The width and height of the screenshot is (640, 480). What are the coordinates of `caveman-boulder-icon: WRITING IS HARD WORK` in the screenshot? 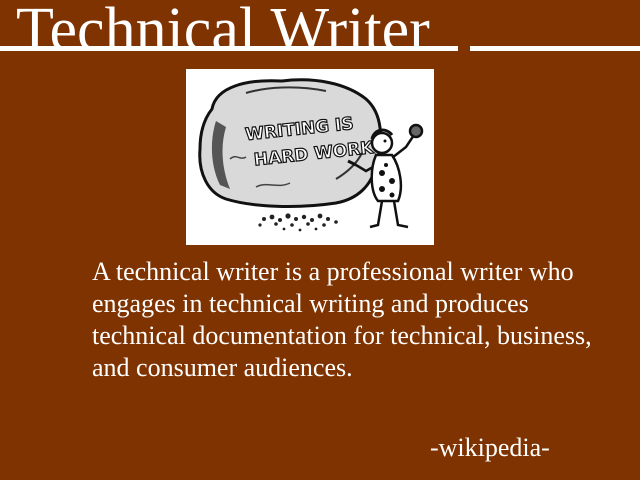 It's located at (311, 155).